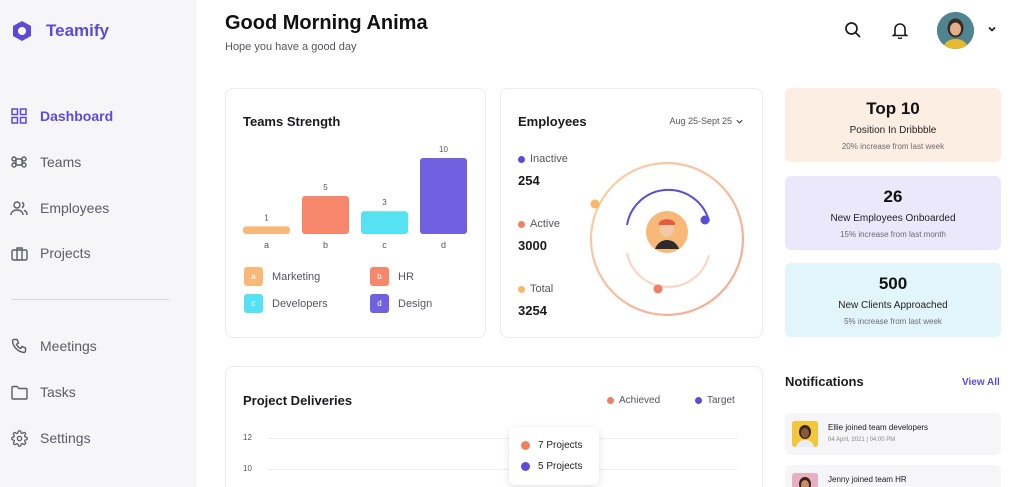 This screenshot has height=487, width=1014. Describe the element at coordinates (525, 445) in the screenshot. I see `tooltip-dot` at that location.